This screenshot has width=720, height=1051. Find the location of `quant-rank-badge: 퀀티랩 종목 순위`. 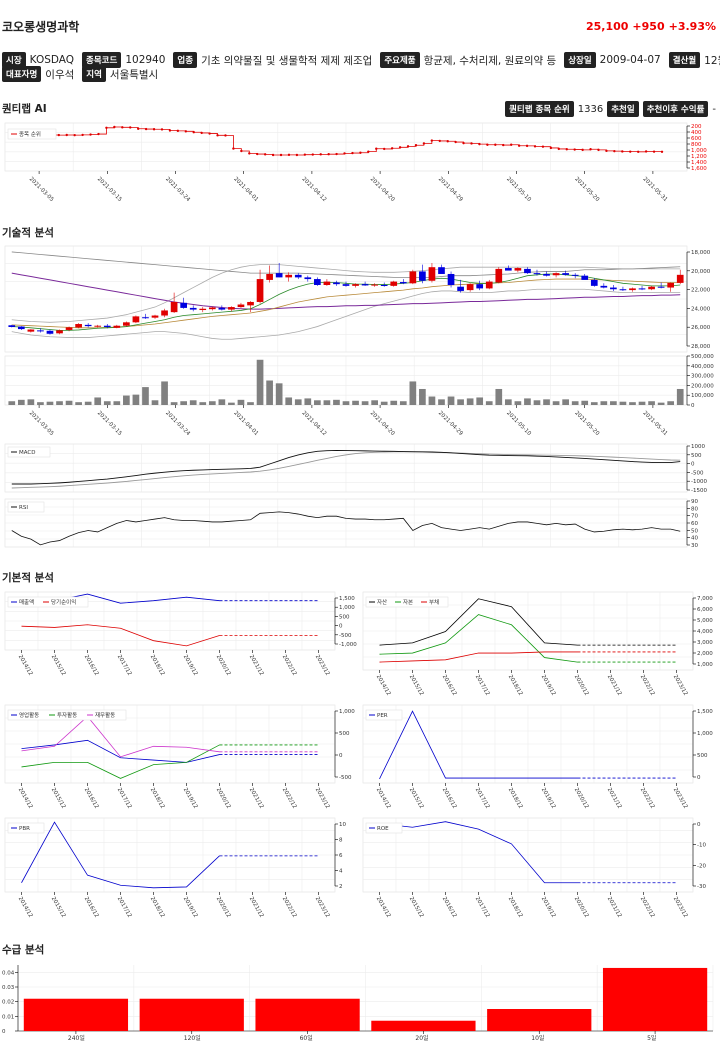

quant-rank-badge: 퀀티랩 종목 순위 is located at coordinates (539, 109).